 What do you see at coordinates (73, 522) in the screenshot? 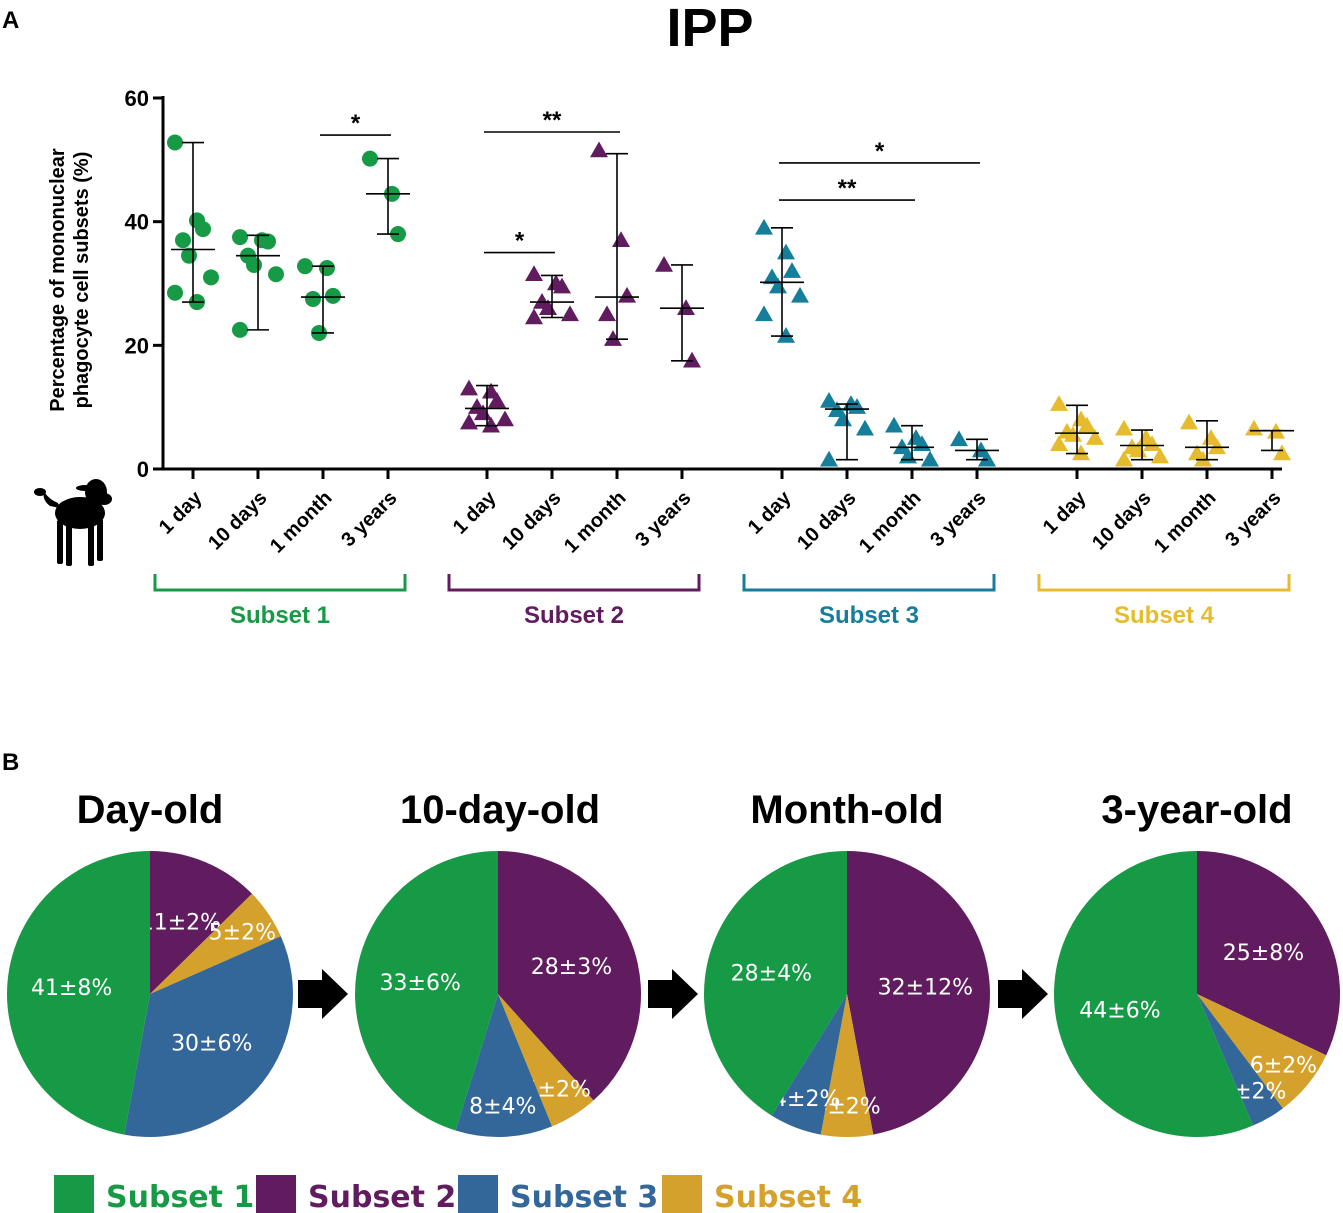
I see `lamb-icon` at bounding box center [73, 522].